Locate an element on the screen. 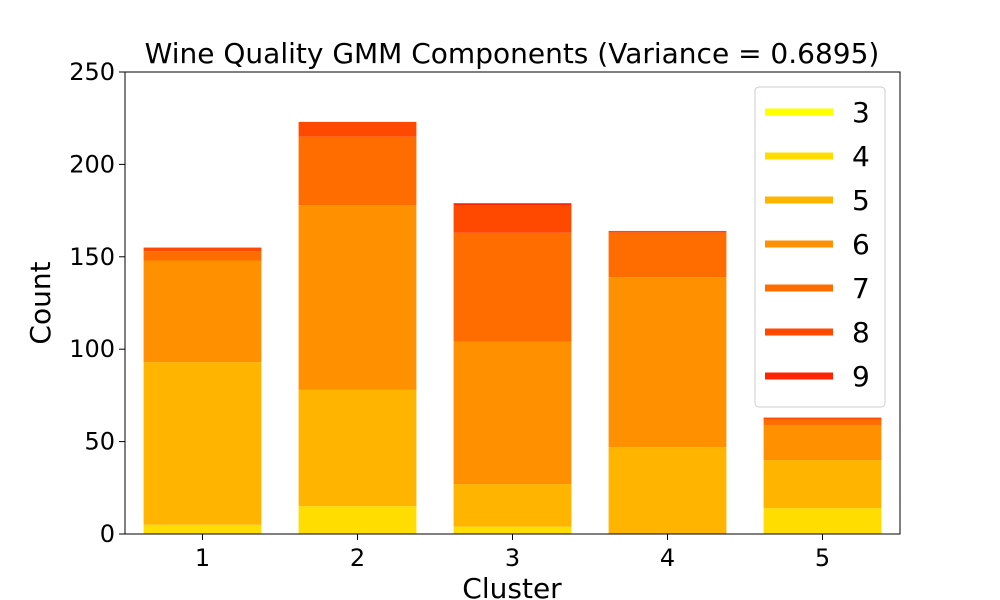 The image size is (1000, 600). legend-label-5: 5 is located at coordinates (861, 200).